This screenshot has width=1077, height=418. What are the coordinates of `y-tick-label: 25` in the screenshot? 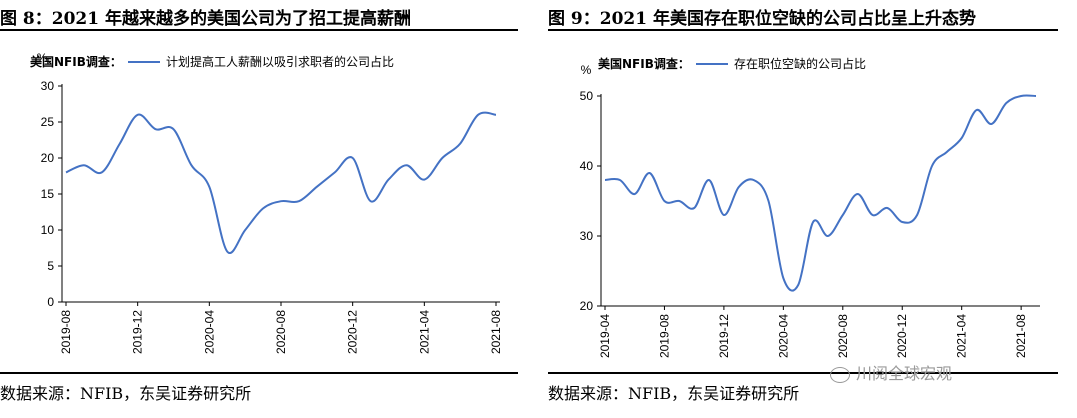 It's located at (48, 122).